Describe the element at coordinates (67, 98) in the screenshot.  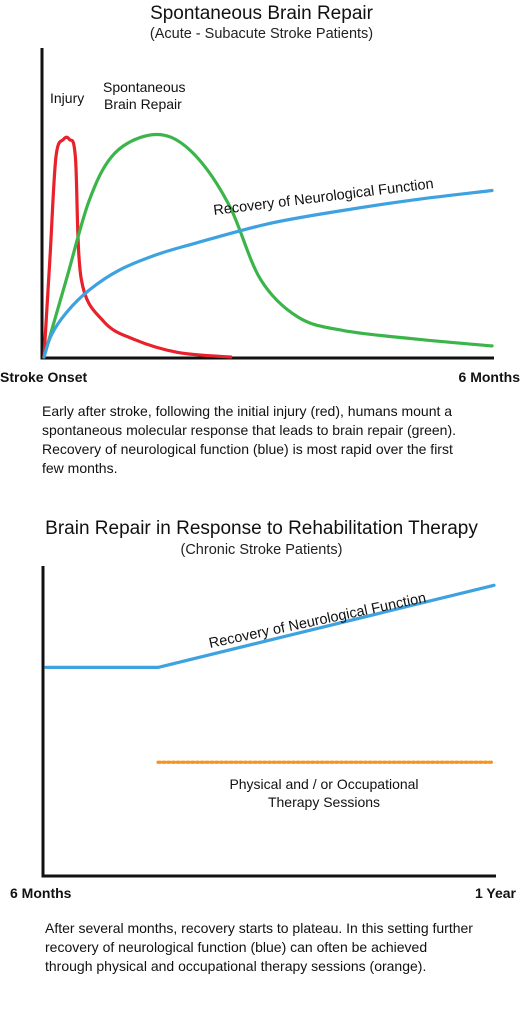
I see `annotation-injury: Injury` at that location.